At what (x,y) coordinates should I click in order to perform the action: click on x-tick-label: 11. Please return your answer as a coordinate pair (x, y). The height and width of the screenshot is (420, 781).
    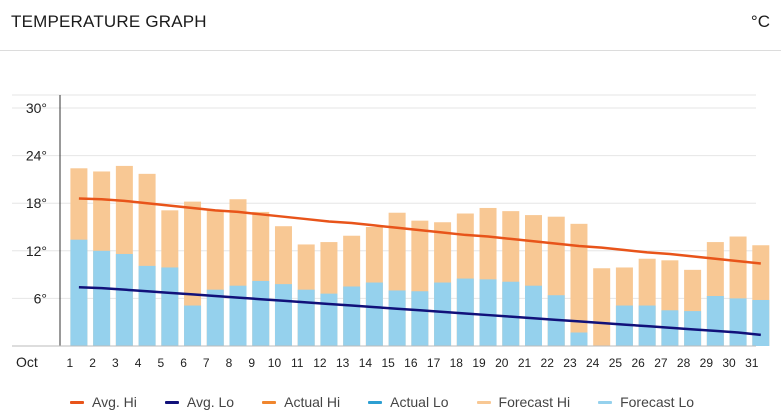
    Looking at the image, I should click on (297, 363).